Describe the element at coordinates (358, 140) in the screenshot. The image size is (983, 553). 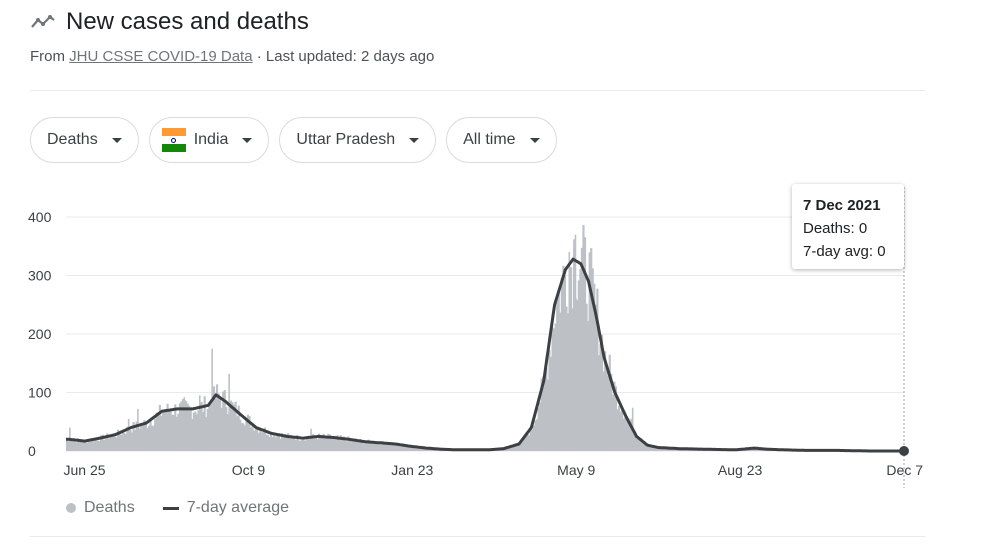
I see `region-dropdown: Uttar Pradesh` at that location.